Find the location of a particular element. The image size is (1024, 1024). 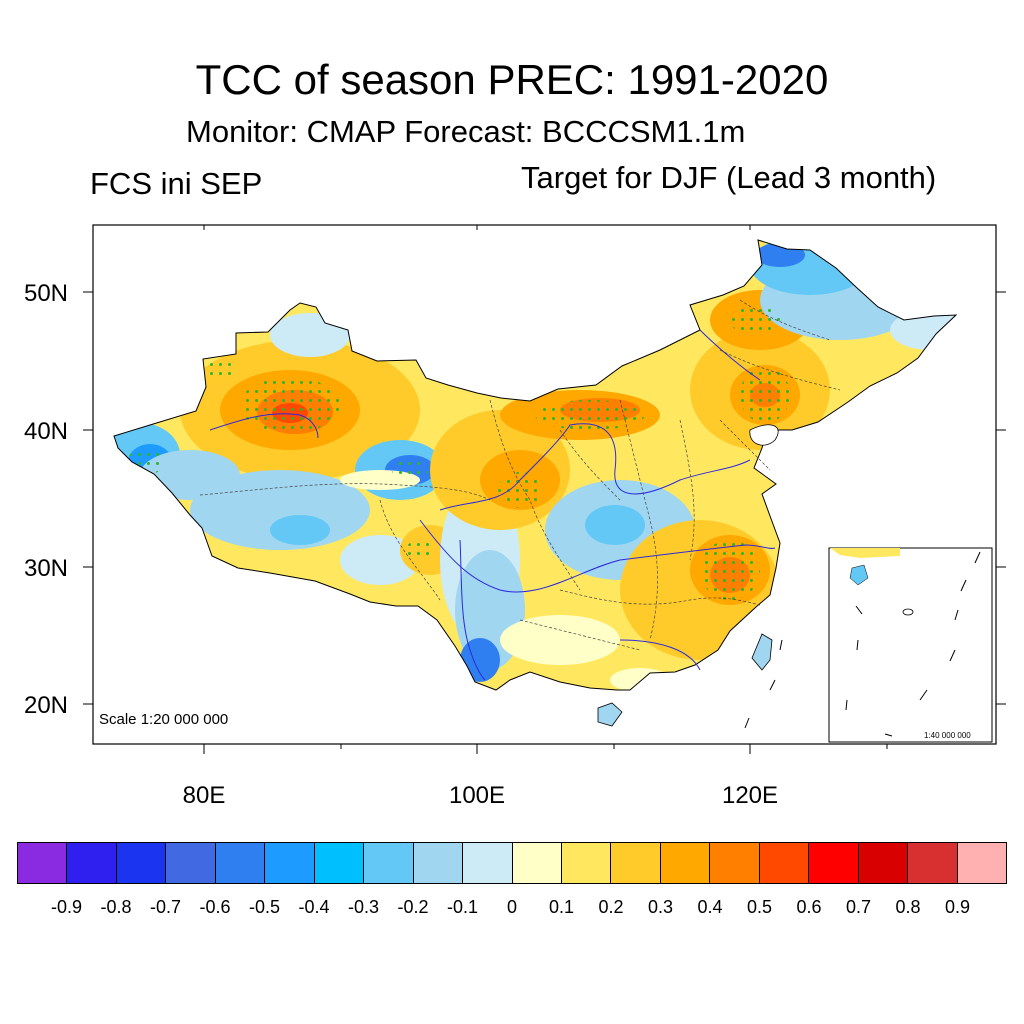

main-scale-label: Scale 1:20 000 000 is located at coordinates (164, 719).